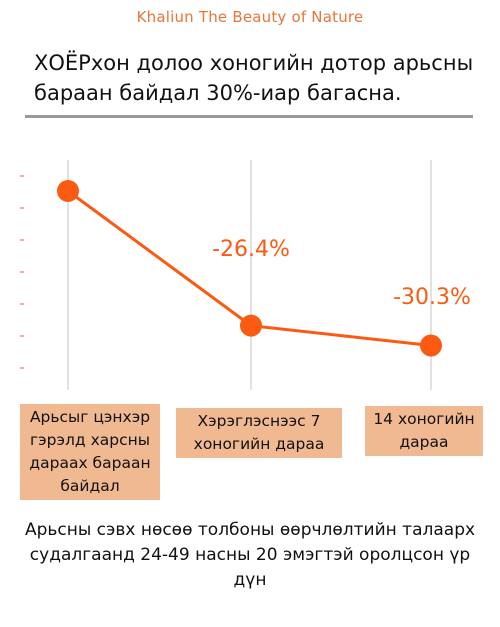 Image resolution: width=500 pixels, height=627 pixels. What do you see at coordinates (251, 249) in the screenshot?
I see `data-label-2: -26.4%` at bounding box center [251, 249].